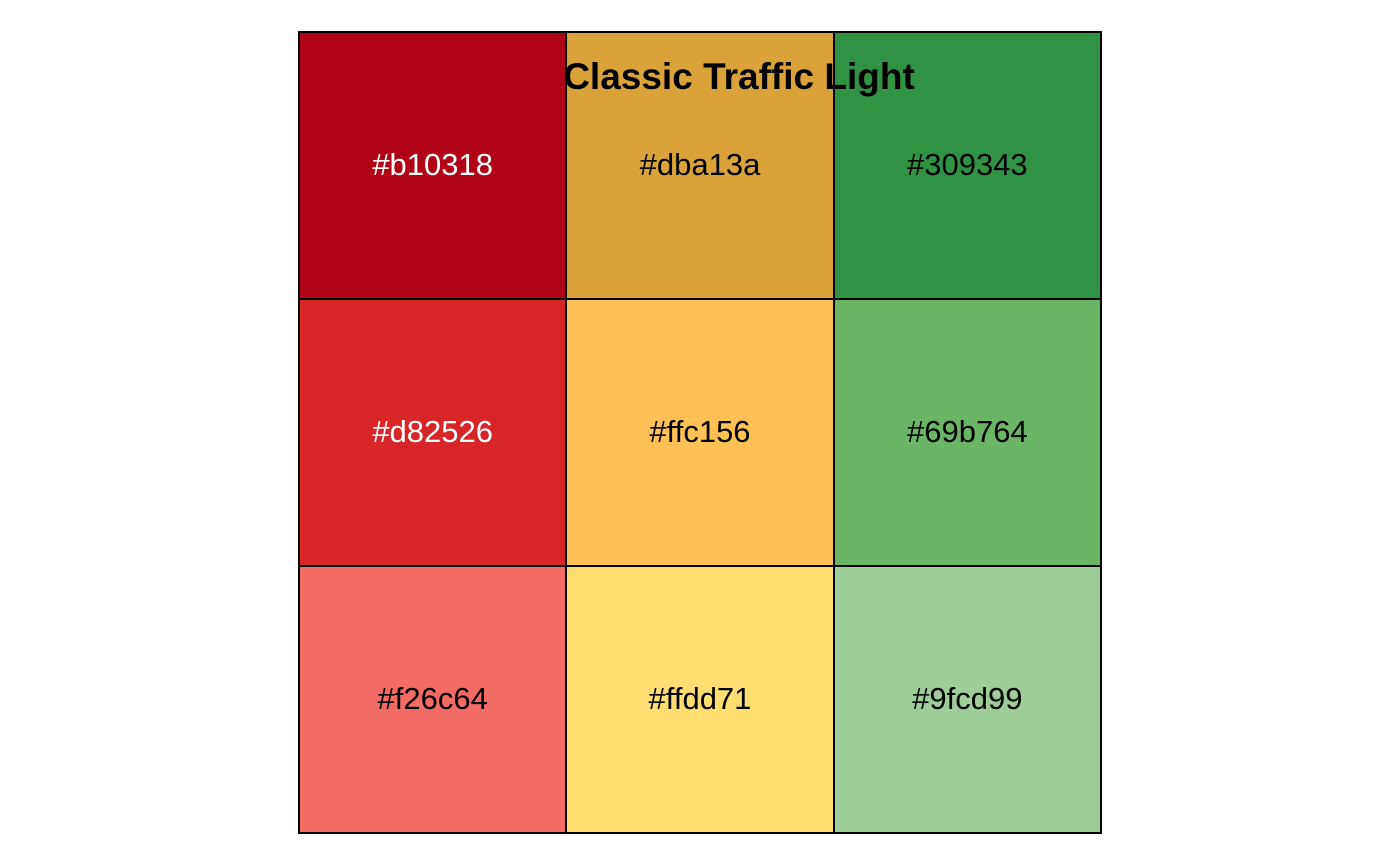 The image size is (1400, 866). I want to click on swatch-b10318: #b10318, so click(433, 165).